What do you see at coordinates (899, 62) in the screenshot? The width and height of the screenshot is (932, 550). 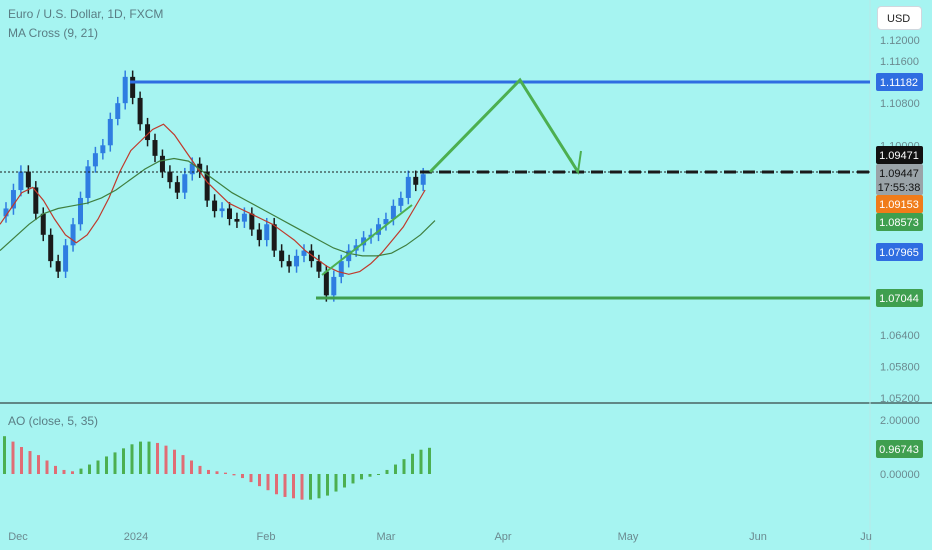 I see `price-tick-label: 1.11600` at bounding box center [899, 62].